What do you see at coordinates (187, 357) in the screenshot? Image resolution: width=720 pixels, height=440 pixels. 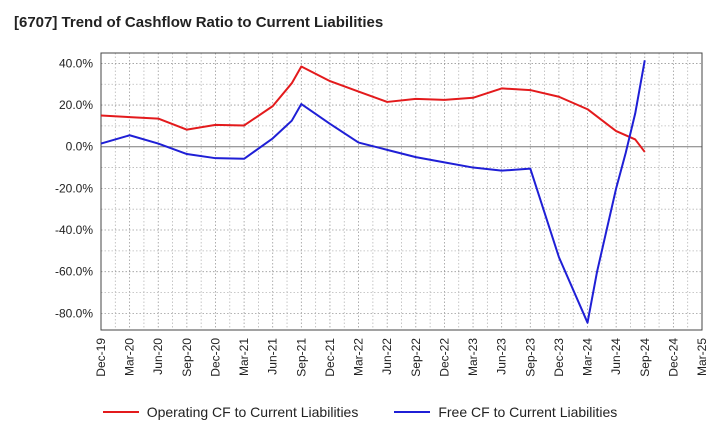 I see `x-tick-label: Sep-20` at bounding box center [187, 357].